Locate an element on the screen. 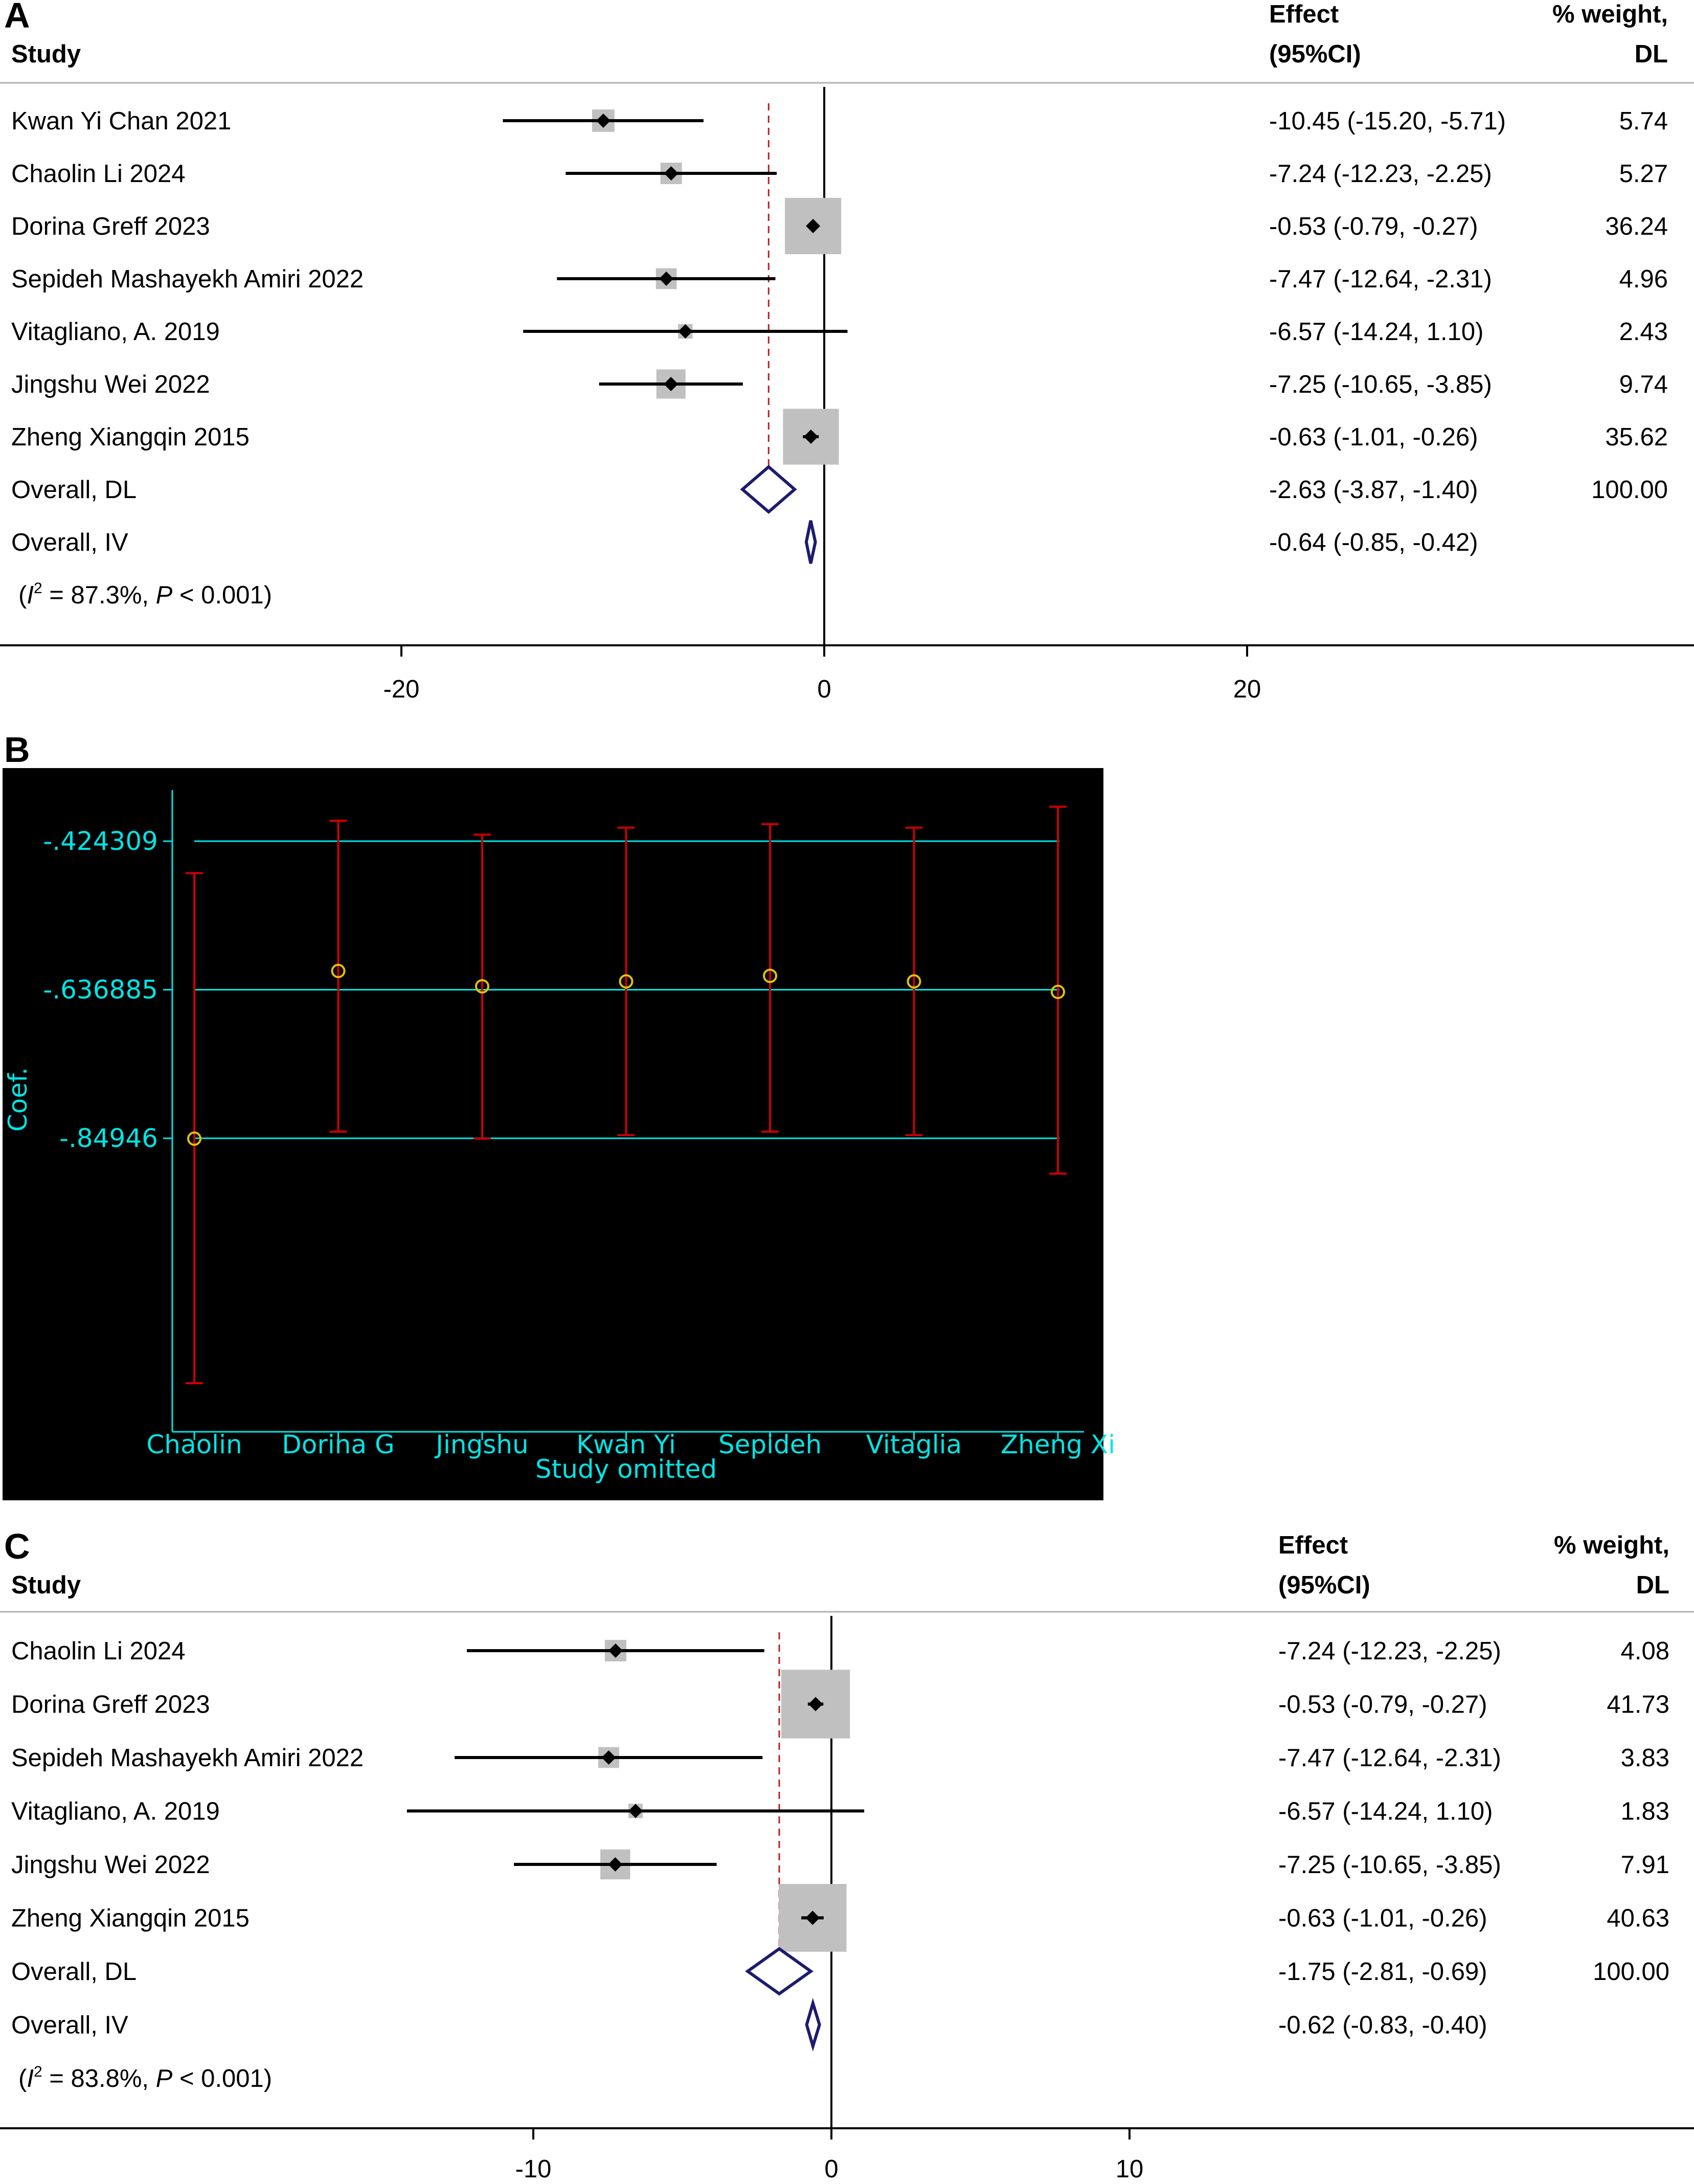 The height and width of the screenshot is (2184, 1694). effect-ci-value: -0.53 (-0.79, -0.27) is located at coordinates (1373, 226).